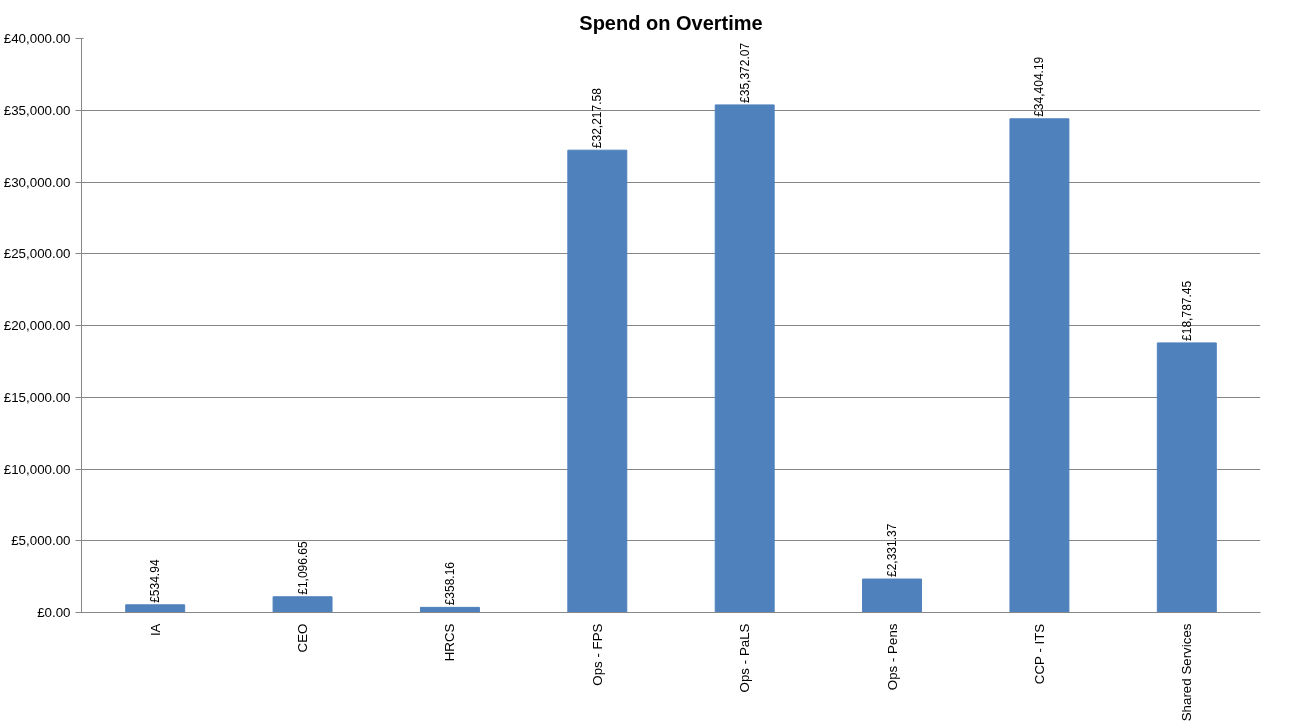 This screenshot has width=1292, height=724. I want to click on x-tick-label: CCP - ITS, so click(1039, 654).